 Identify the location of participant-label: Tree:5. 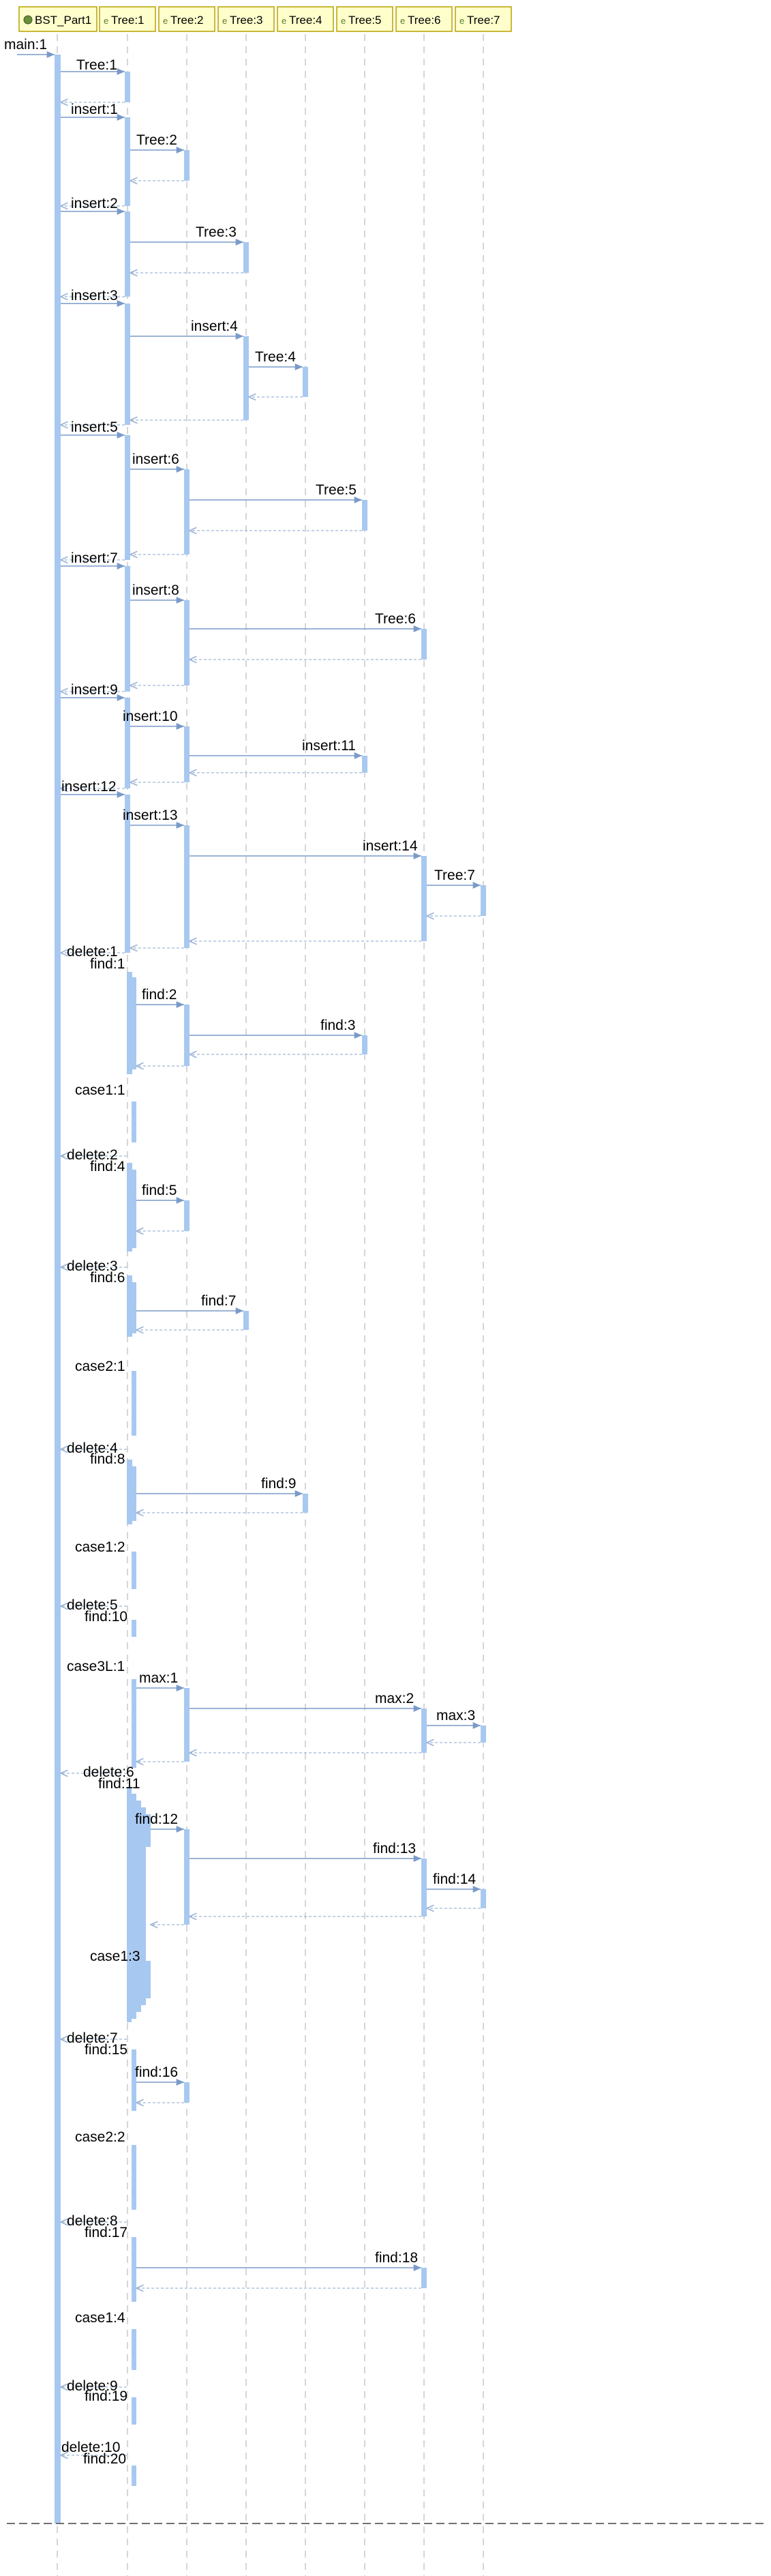
(365, 20).